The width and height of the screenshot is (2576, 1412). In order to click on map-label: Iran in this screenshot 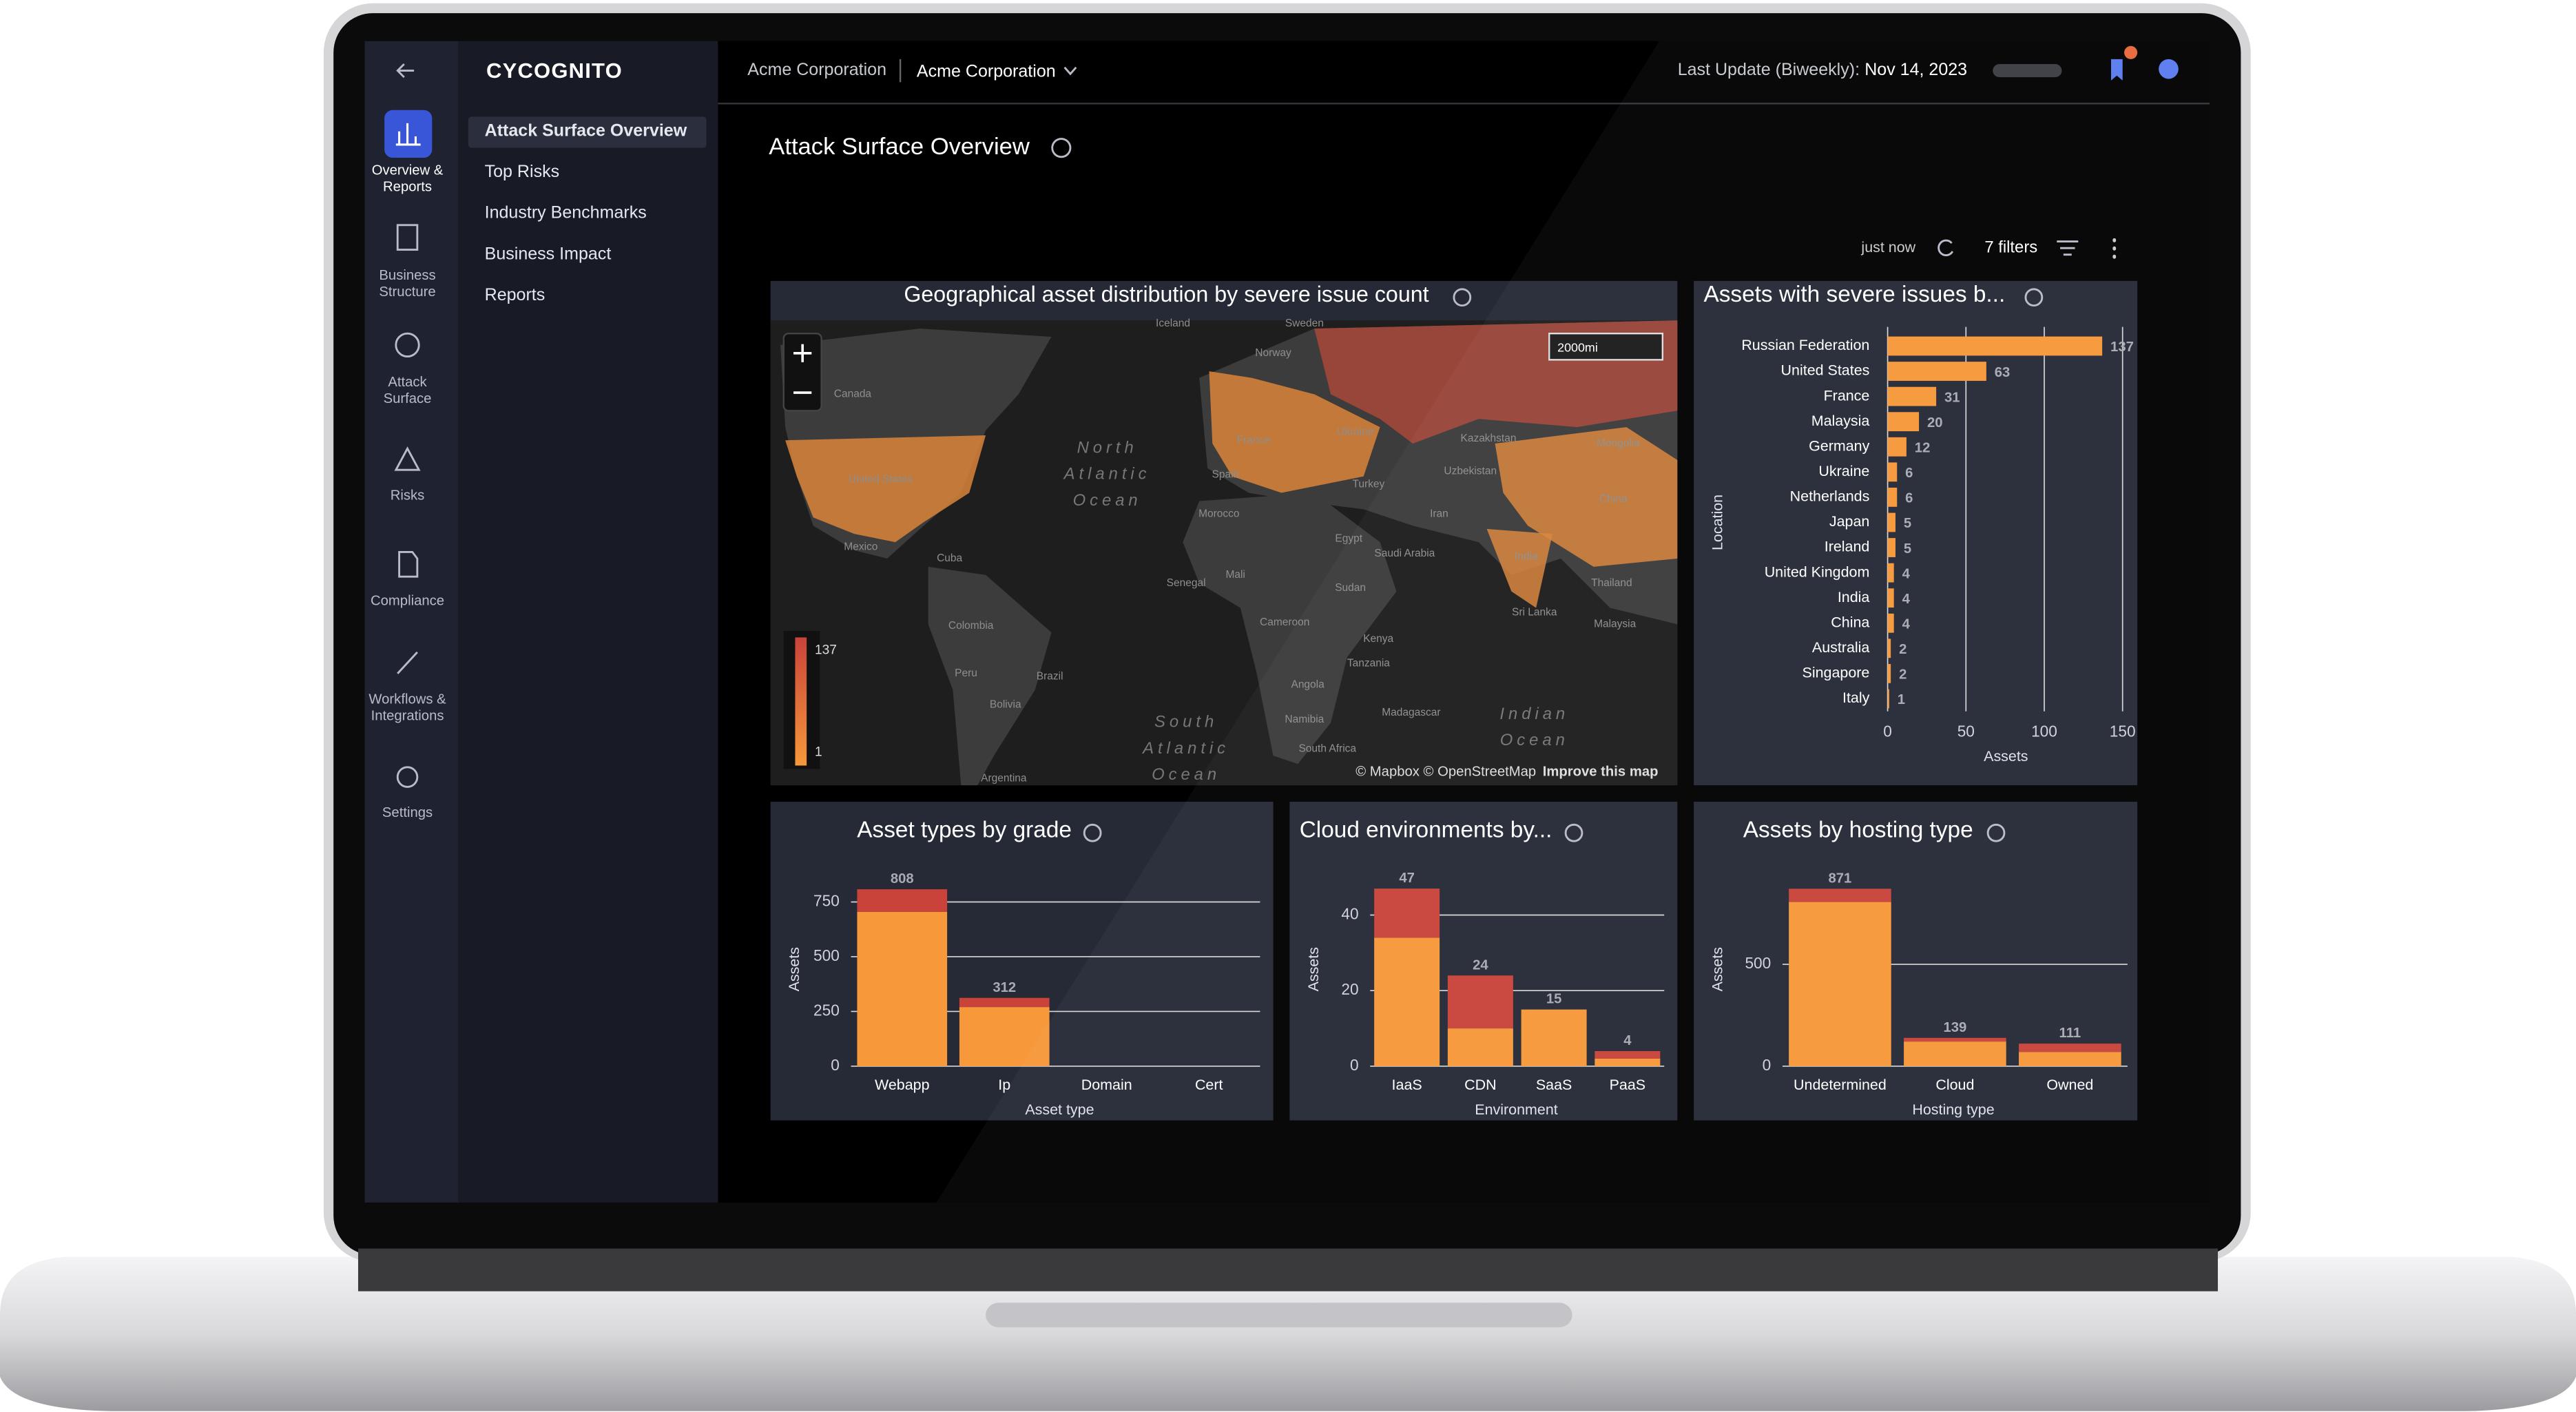, I will do `click(1439, 514)`.